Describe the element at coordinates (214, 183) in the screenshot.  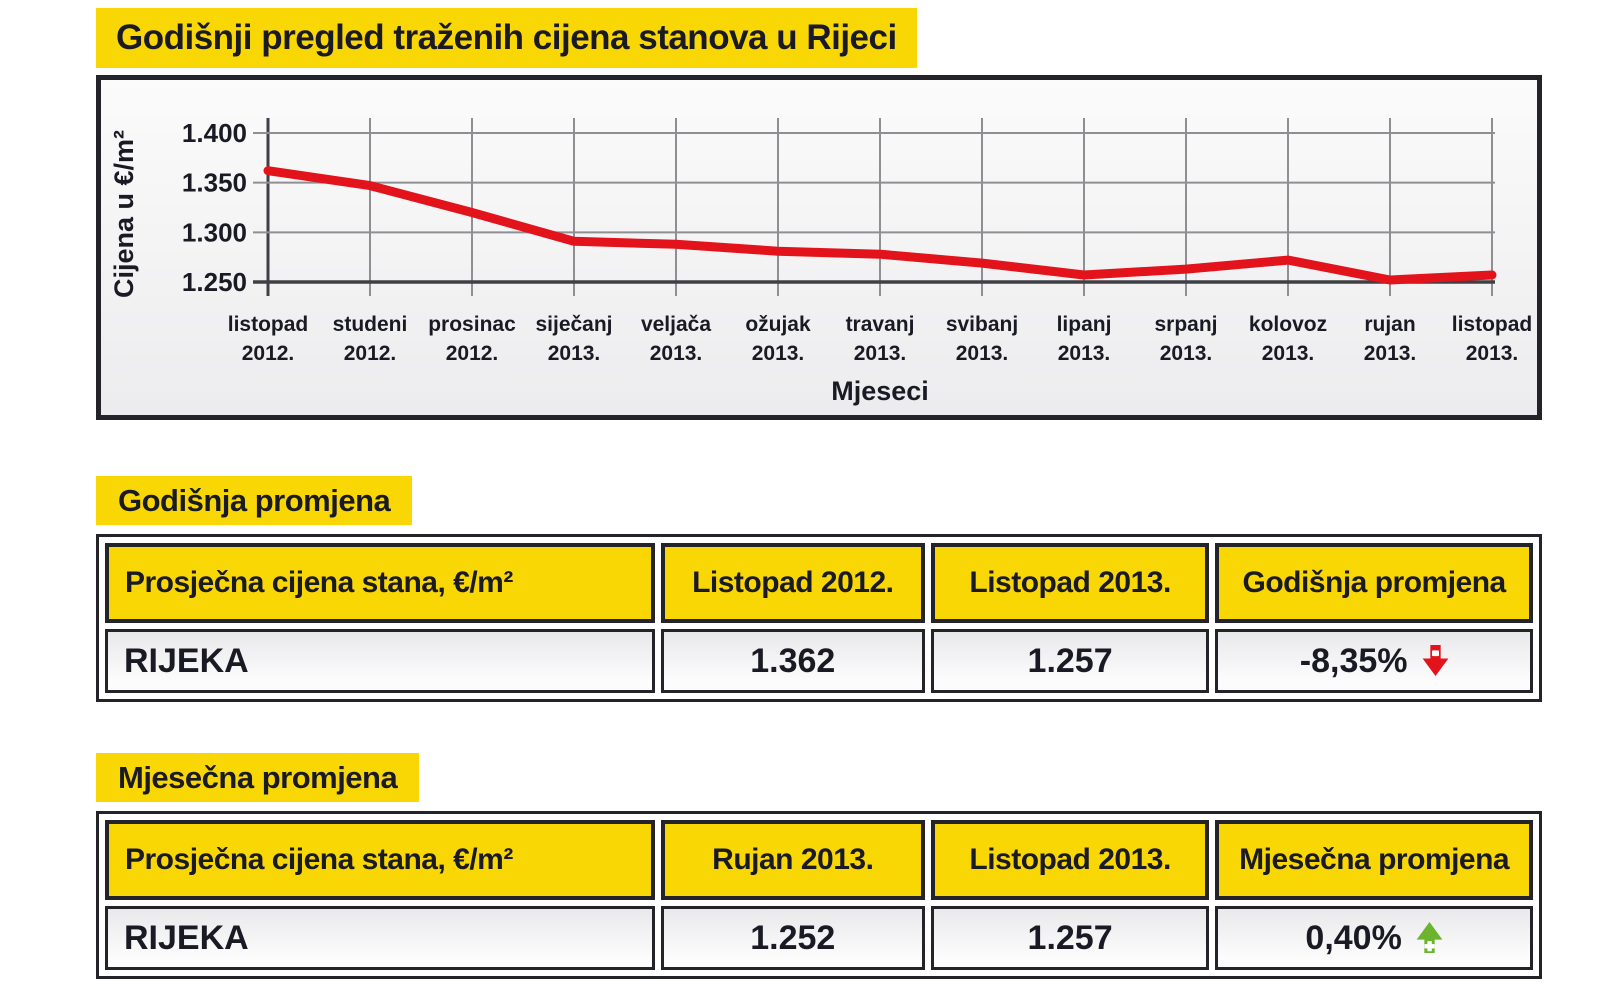
I see `svg-text: 1.350` at that location.